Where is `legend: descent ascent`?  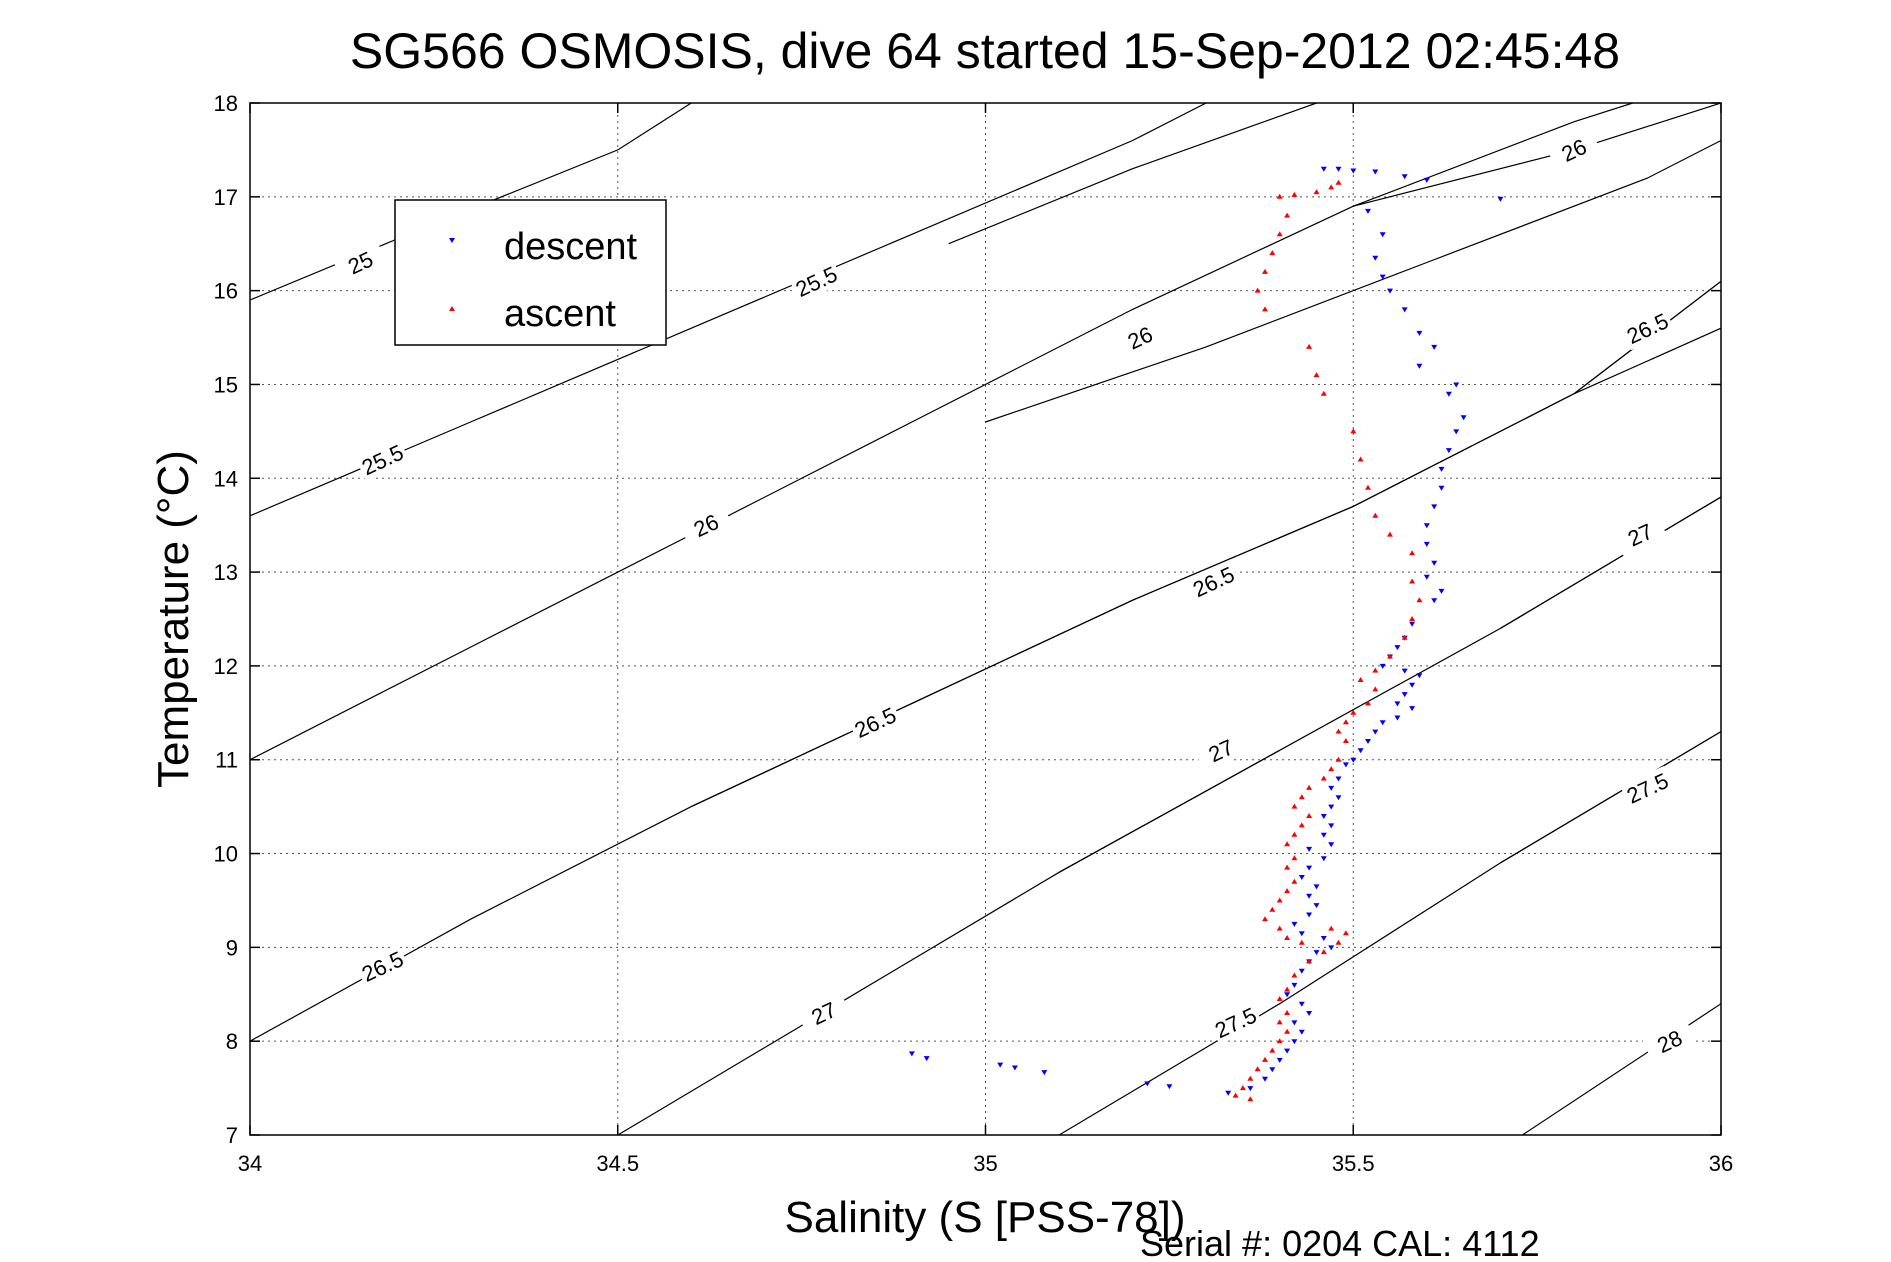 legend: descent ascent is located at coordinates (530, 272).